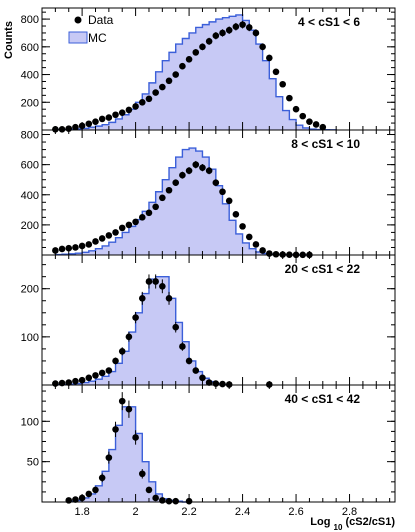 The height and width of the screenshot is (532, 415). I want to click on mc-histogram-line, so click(195, 72).